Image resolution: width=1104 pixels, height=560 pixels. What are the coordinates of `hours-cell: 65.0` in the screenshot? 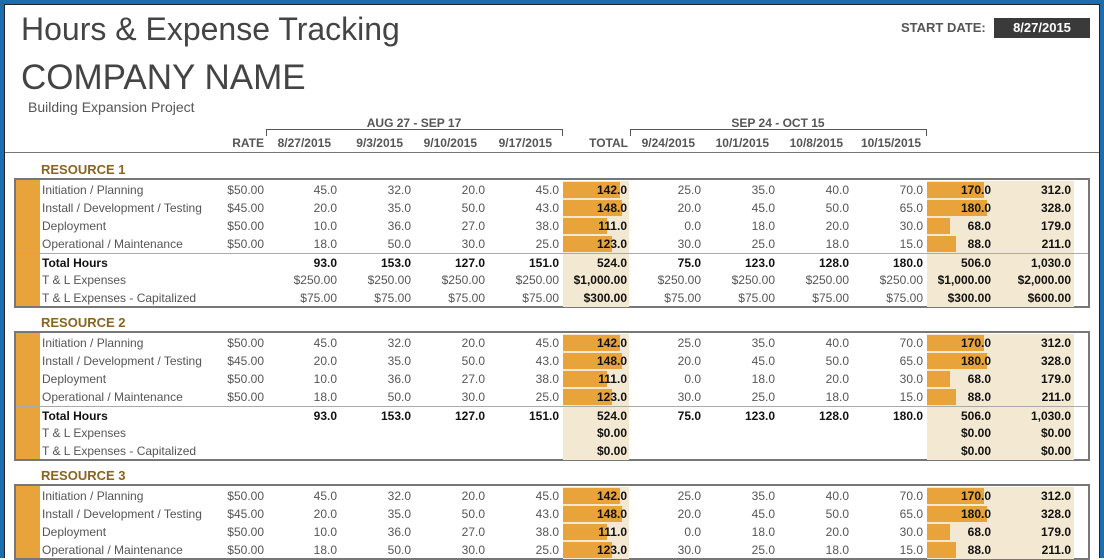 It's located at (911, 514).